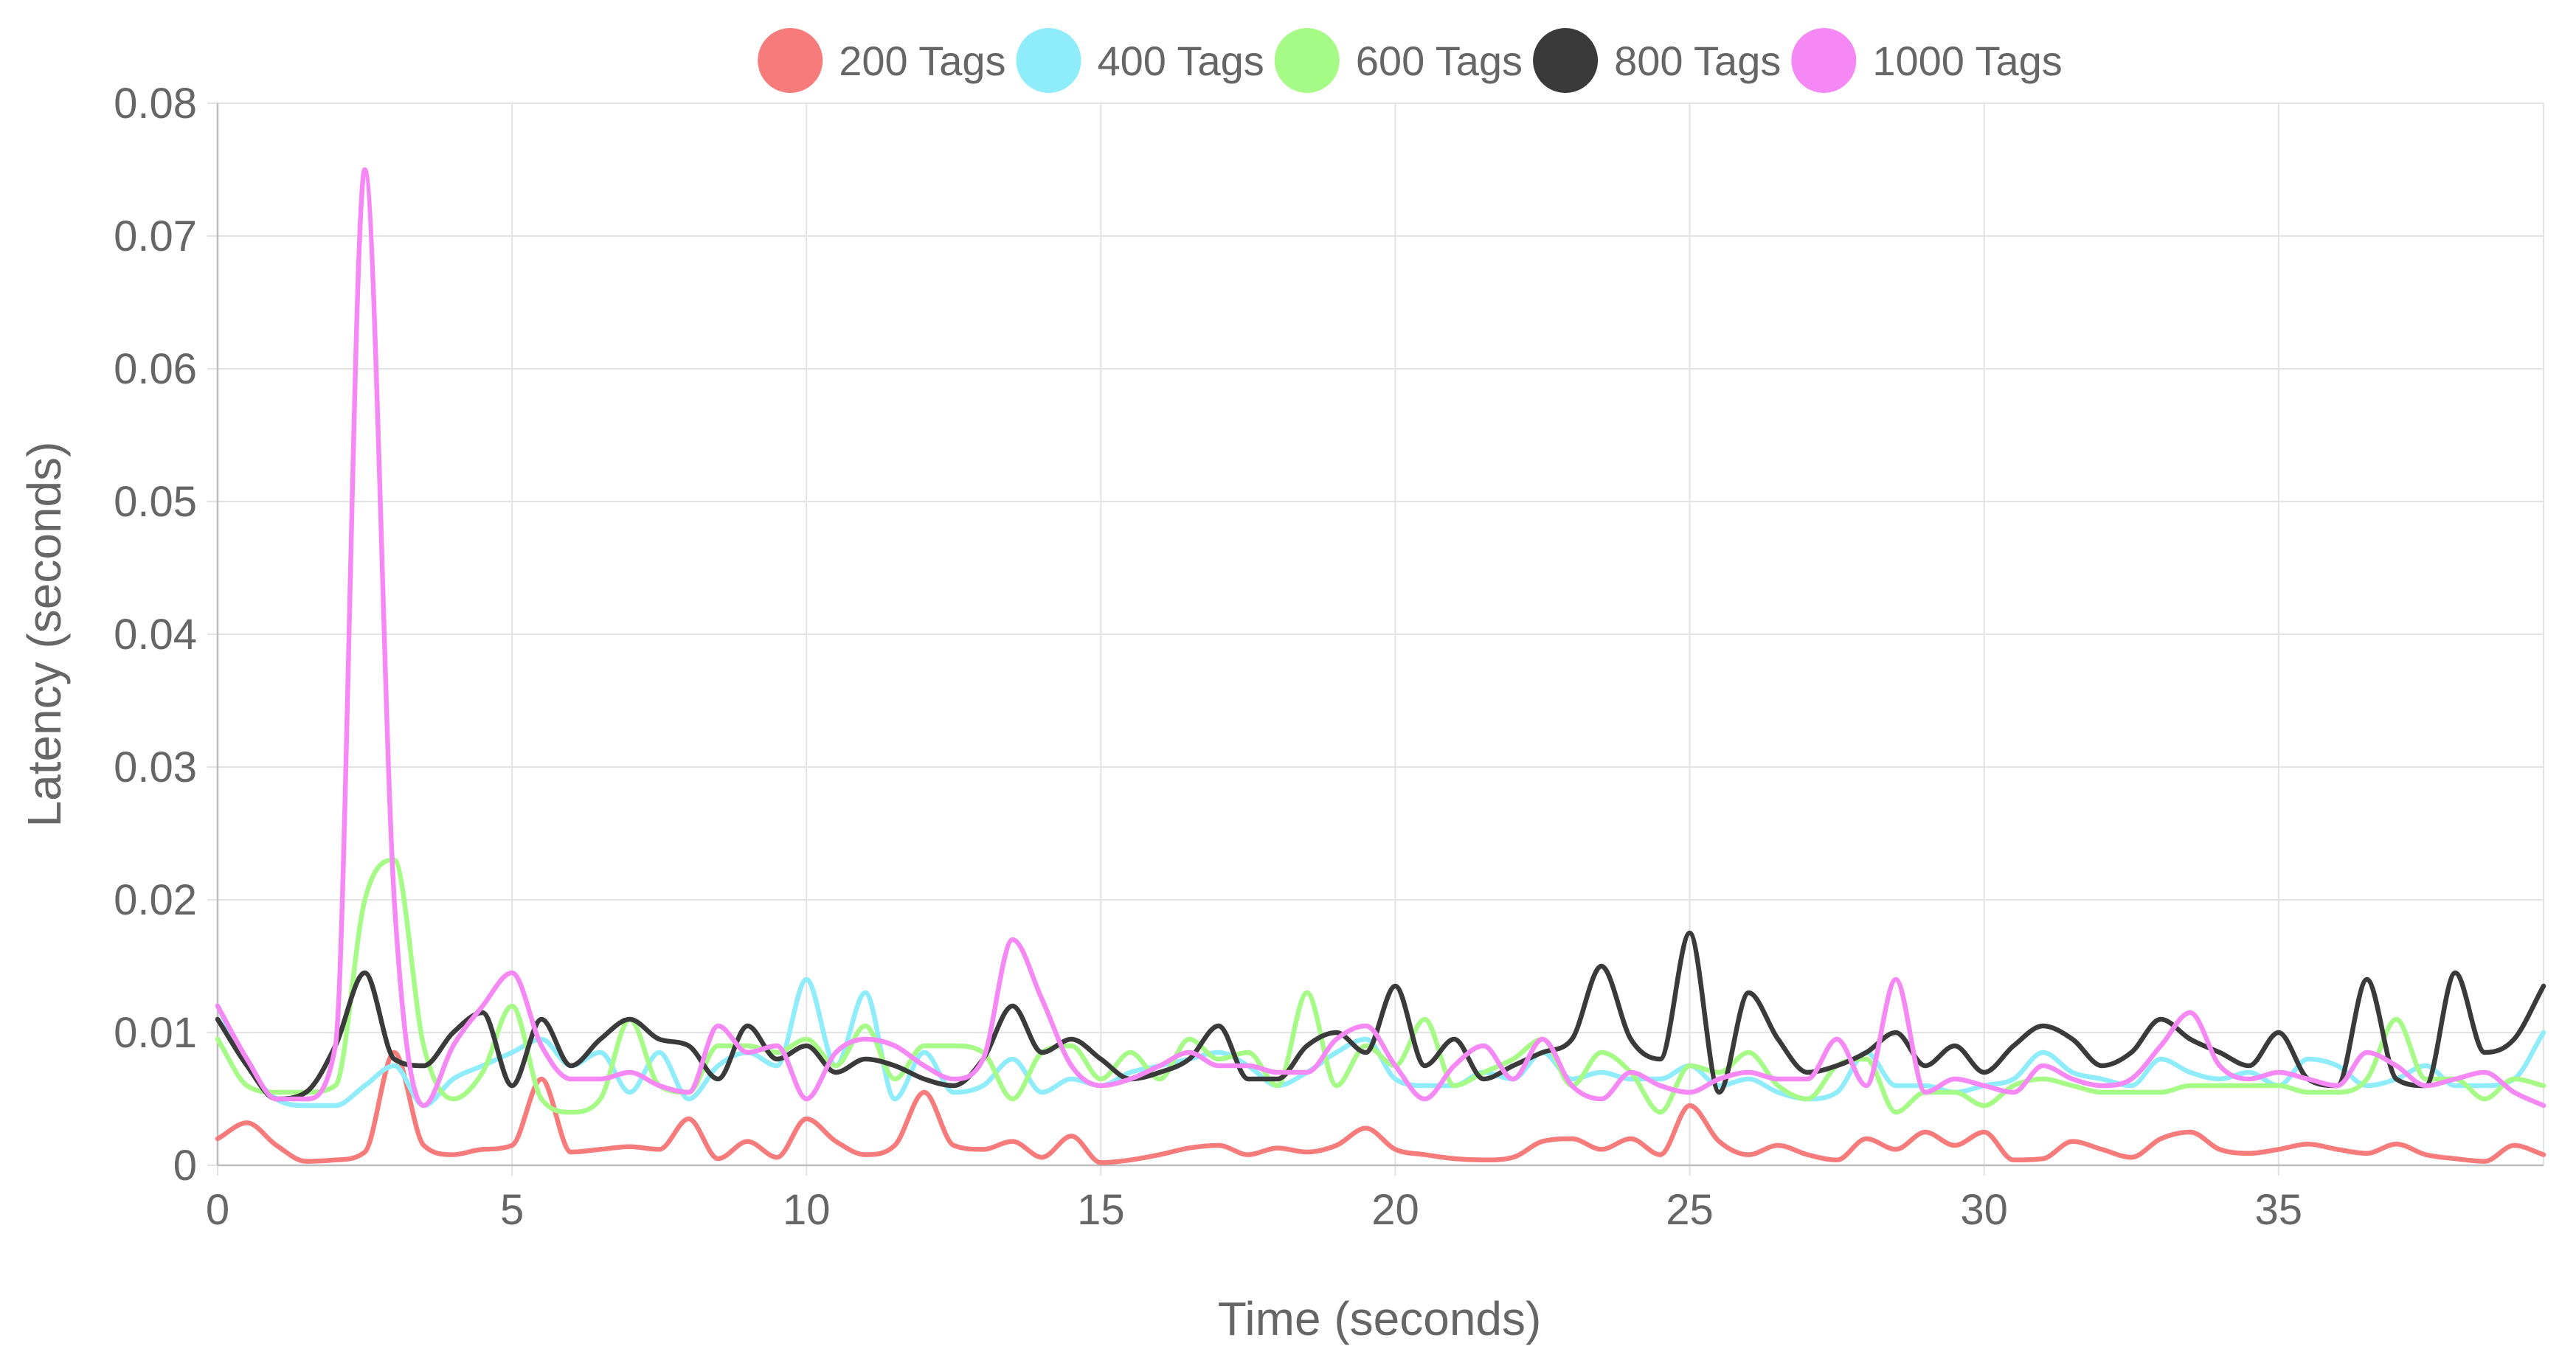 Image resolution: width=2576 pixels, height=1360 pixels. I want to click on y-tick-label: 0.05, so click(156, 502).